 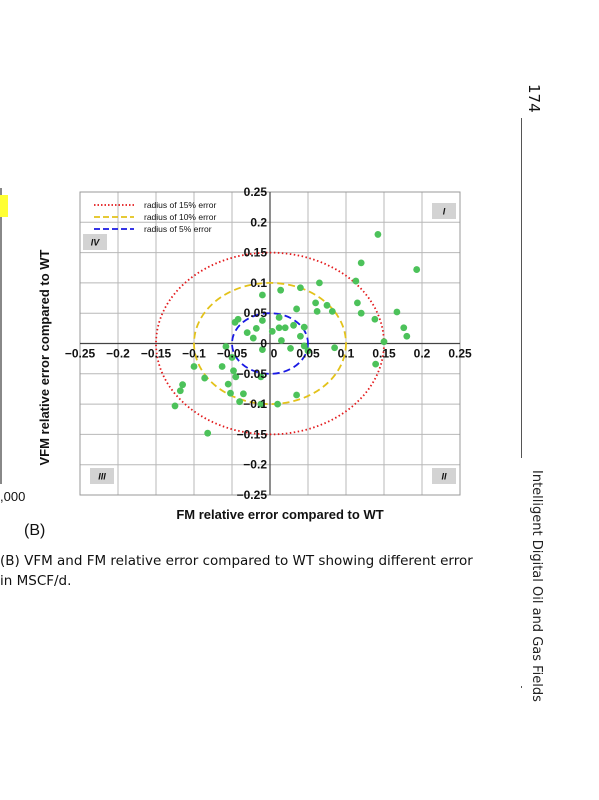 I want to click on running-head: Intelligent Digital Oil and Gas Fields, so click(x=536, y=586).